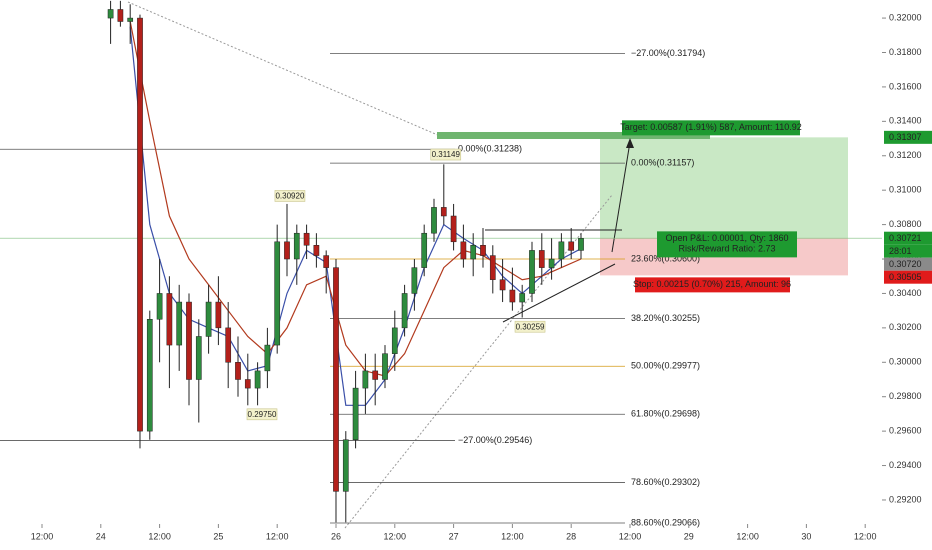  I want to click on y-tick-label: 0.30200, so click(905, 327).